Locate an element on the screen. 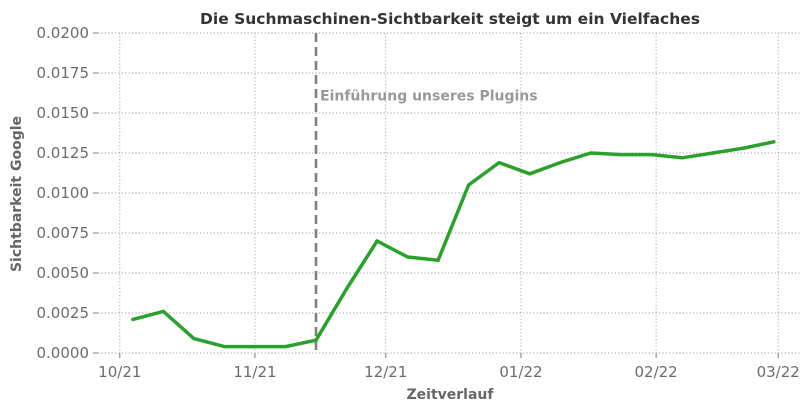 The image size is (811, 411). annotation-text: Einführung unseres Plugins is located at coordinates (429, 96).